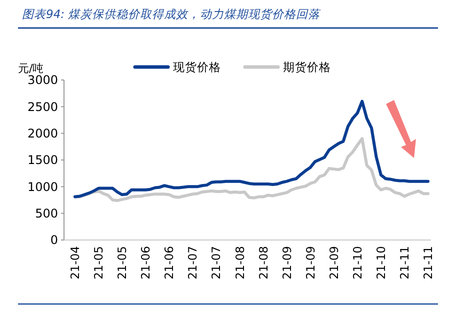  Describe the element at coordinates (42, 107) in the screenshot. I see `y-tick-label: 2500` at that location.